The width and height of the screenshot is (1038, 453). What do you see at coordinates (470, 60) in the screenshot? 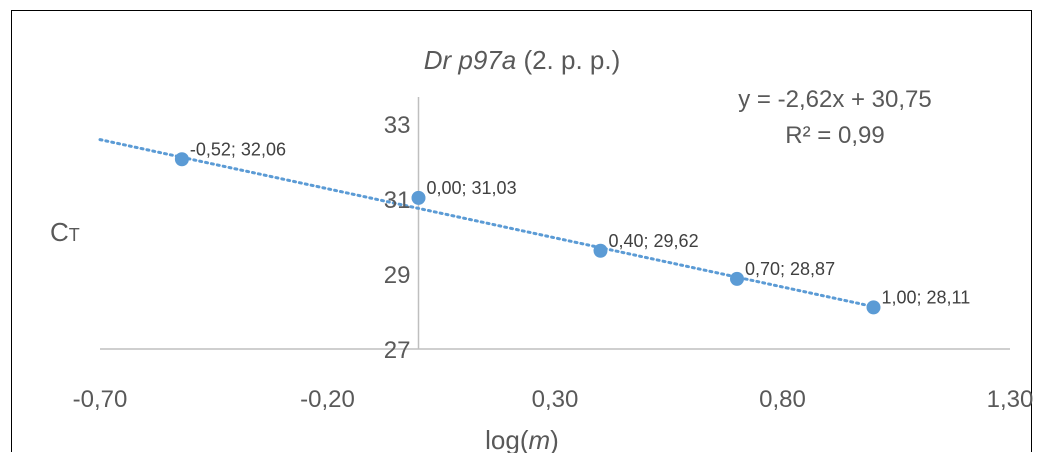
I see `chart-title-italic: Dr p97a` at bounding box center [470, 60].